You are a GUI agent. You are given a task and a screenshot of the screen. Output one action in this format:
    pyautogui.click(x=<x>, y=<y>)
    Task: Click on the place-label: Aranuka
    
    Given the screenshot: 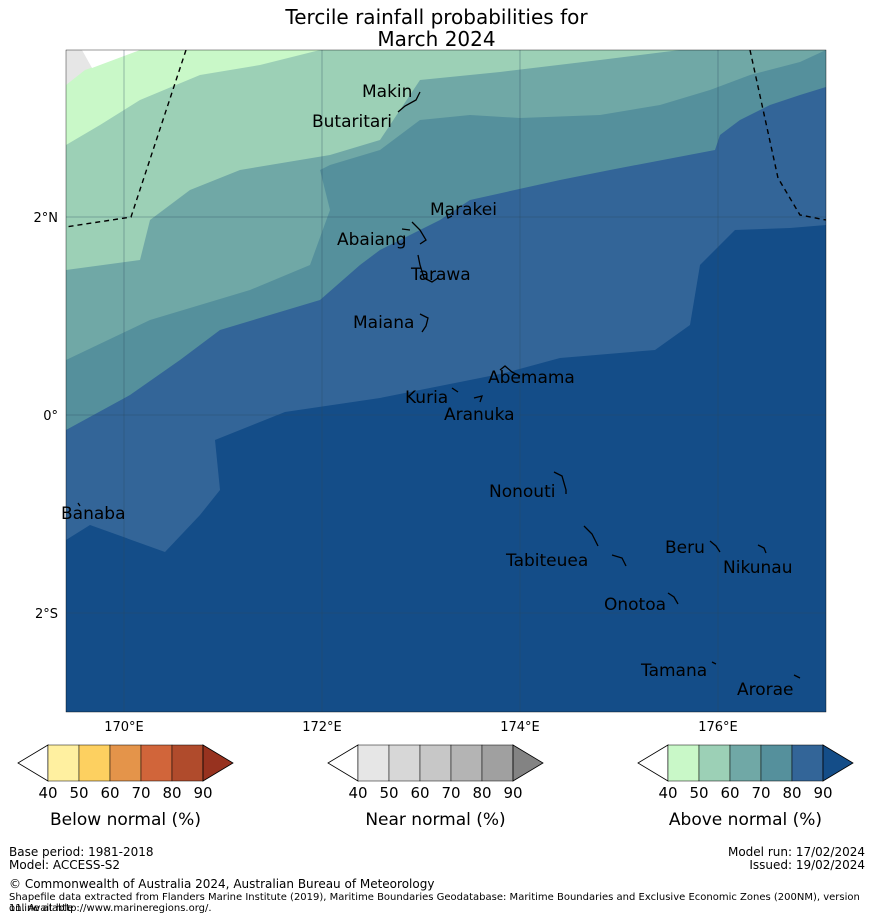 What is the action you would take?
    pyautogui.click(x=479, y=415)
    